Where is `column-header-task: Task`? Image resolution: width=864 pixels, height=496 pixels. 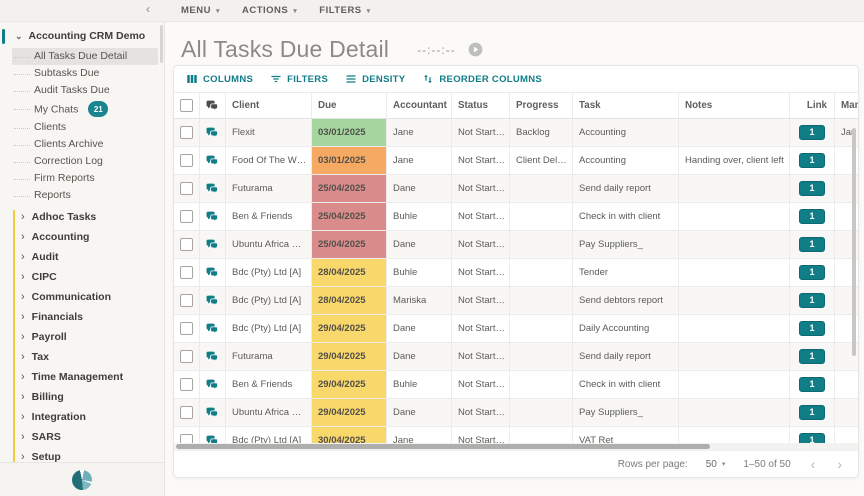 column-header-task: Task is located at coordinates (626, 105).